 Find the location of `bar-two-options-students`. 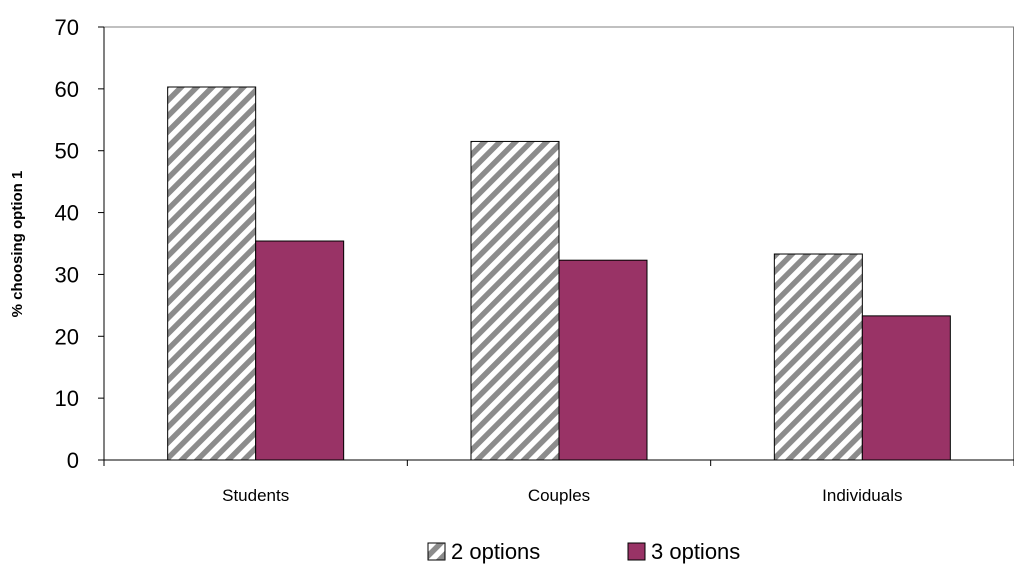

bar-two-options-students is located at coordinates (212, 273).